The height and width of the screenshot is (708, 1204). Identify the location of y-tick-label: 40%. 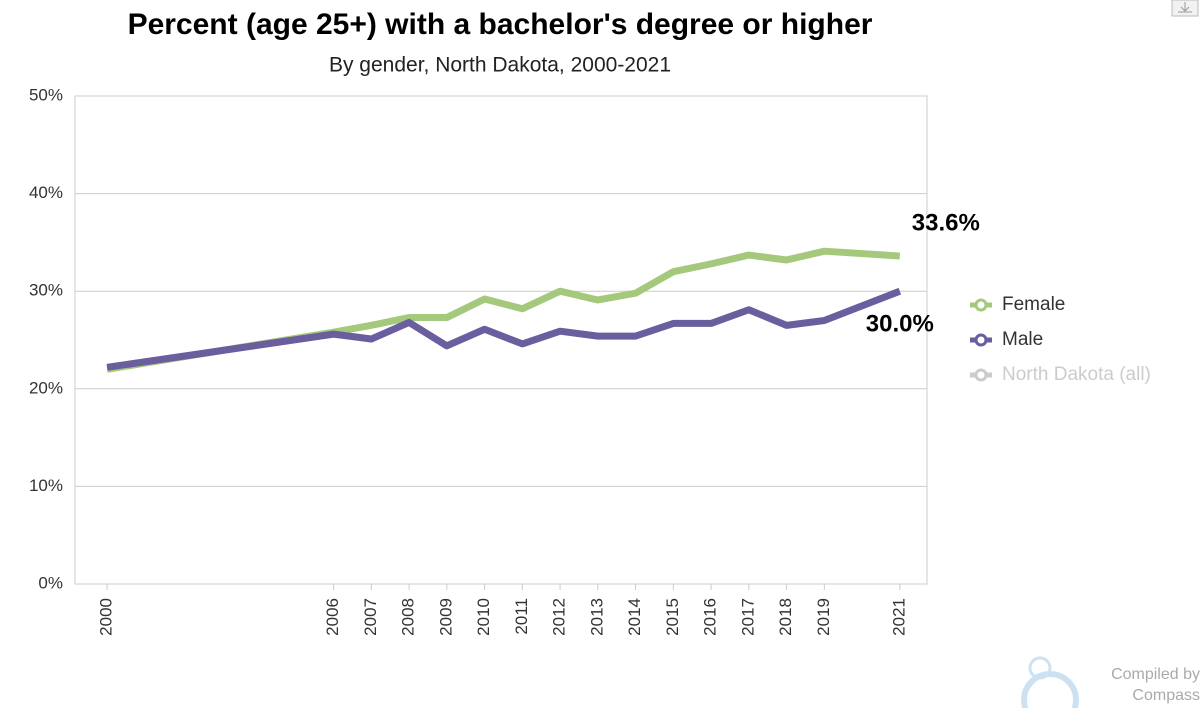
(46, 192).